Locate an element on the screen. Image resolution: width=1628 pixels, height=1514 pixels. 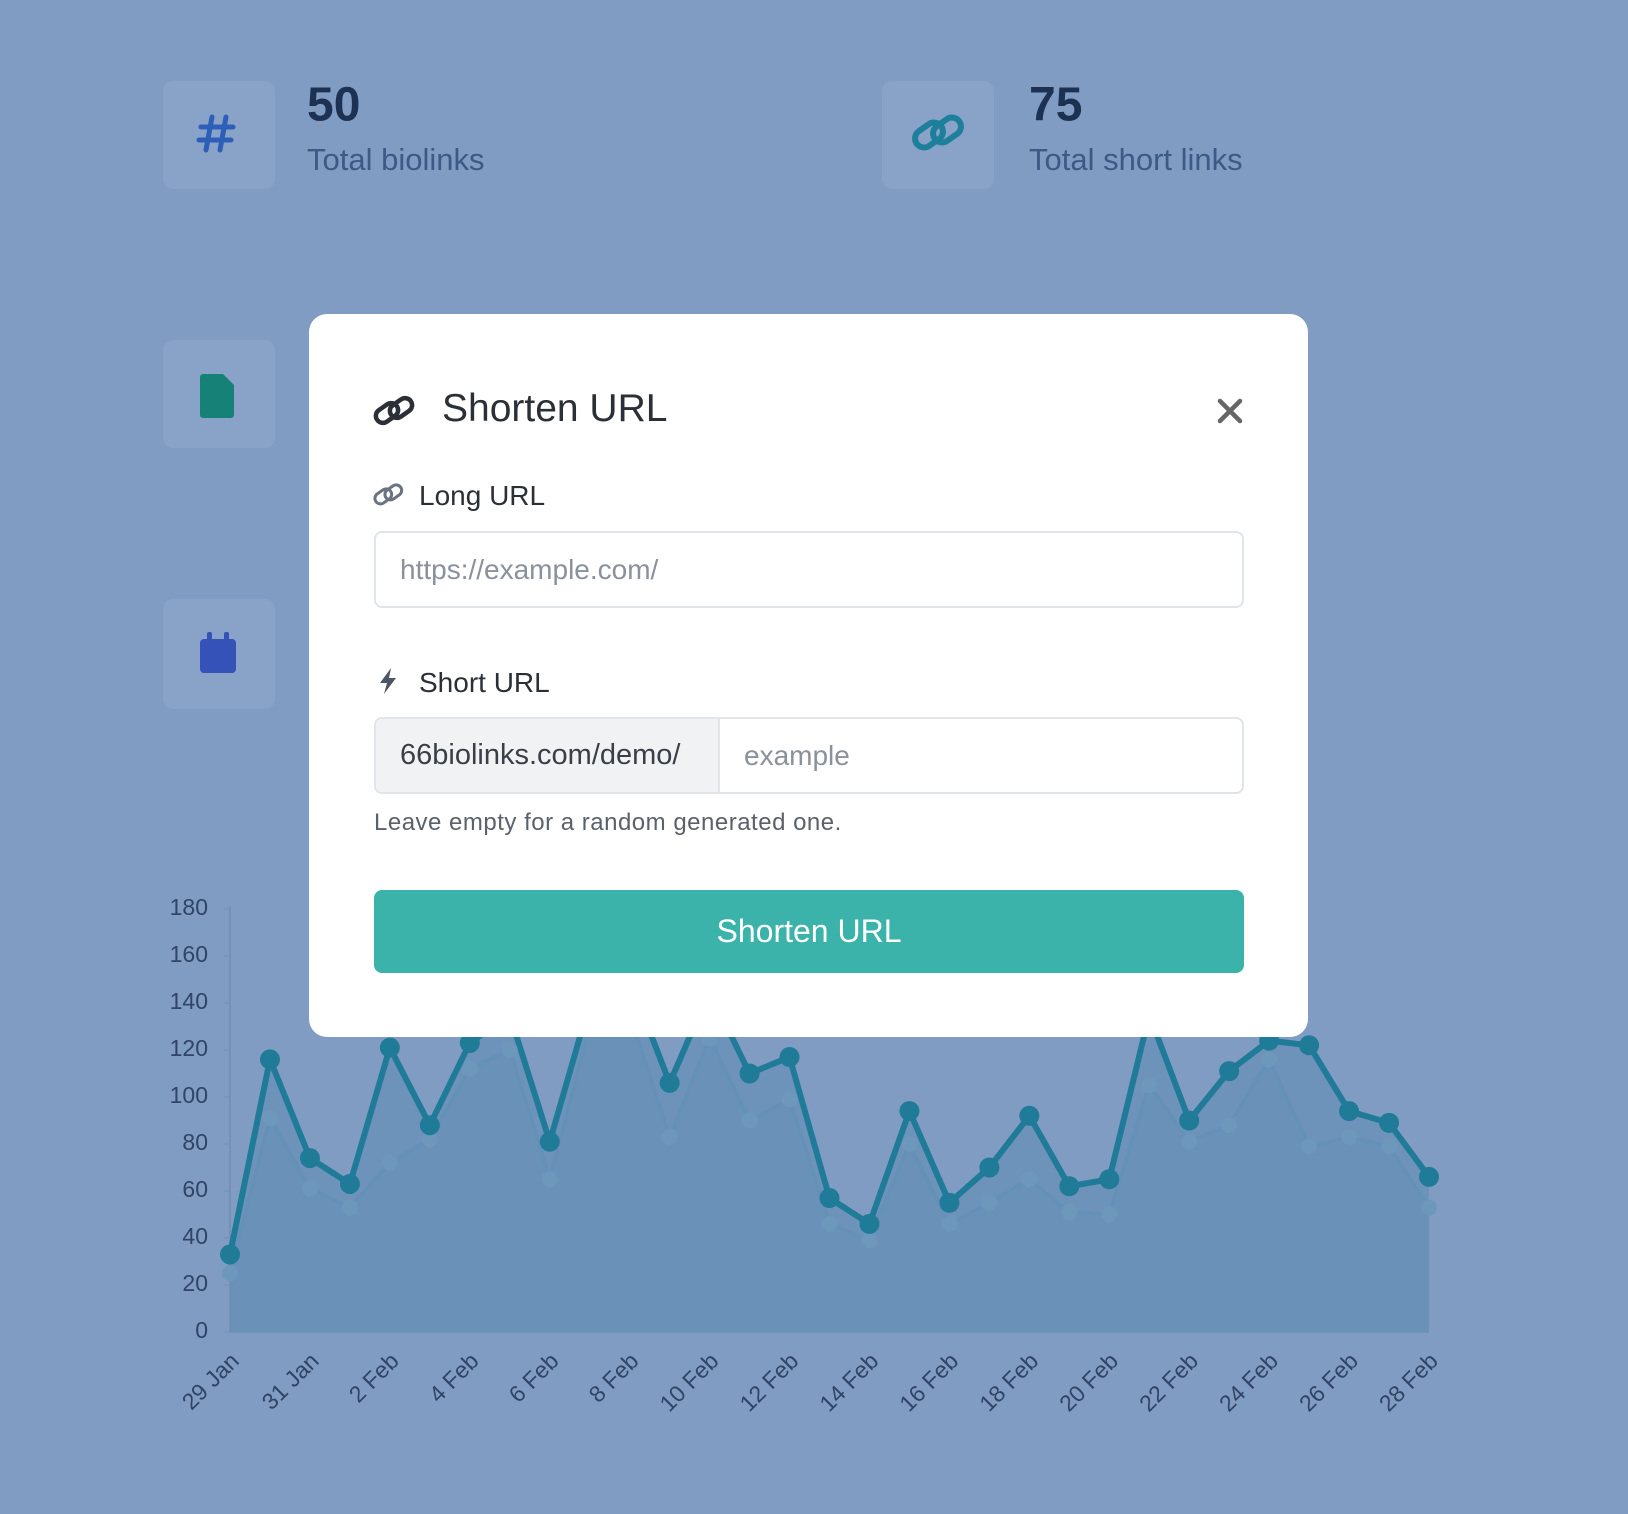
url-prefix: 66biolinks.com/demo/ is located at coordinates (548, 755).